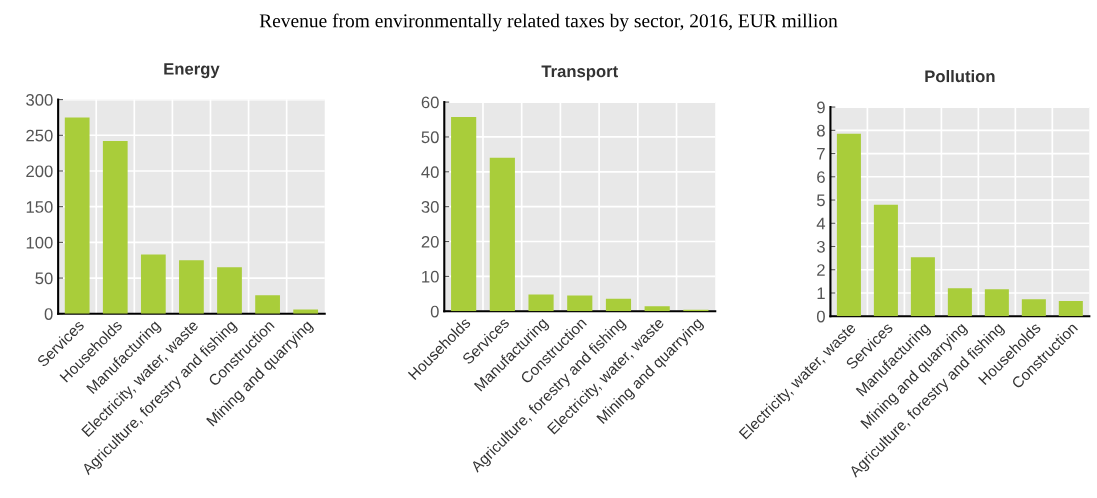 The width and height of the screenshot is (1097, 498). Describe the element at coordinates (821, 293) in the screenshot. I see `y-tick-label: 1` at that location.